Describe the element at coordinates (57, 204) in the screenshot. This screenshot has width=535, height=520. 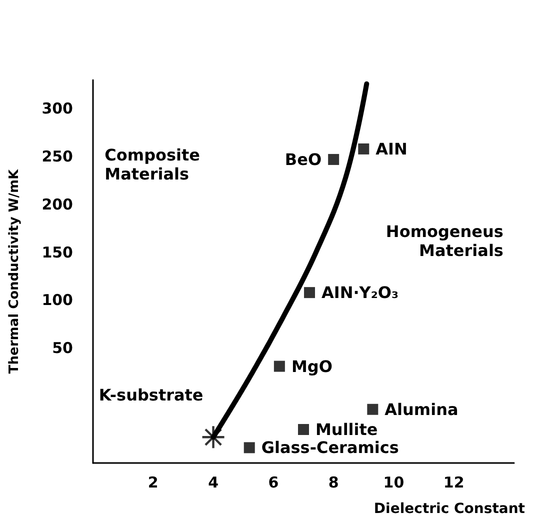
I see `y-tick-label: 200` at that location.